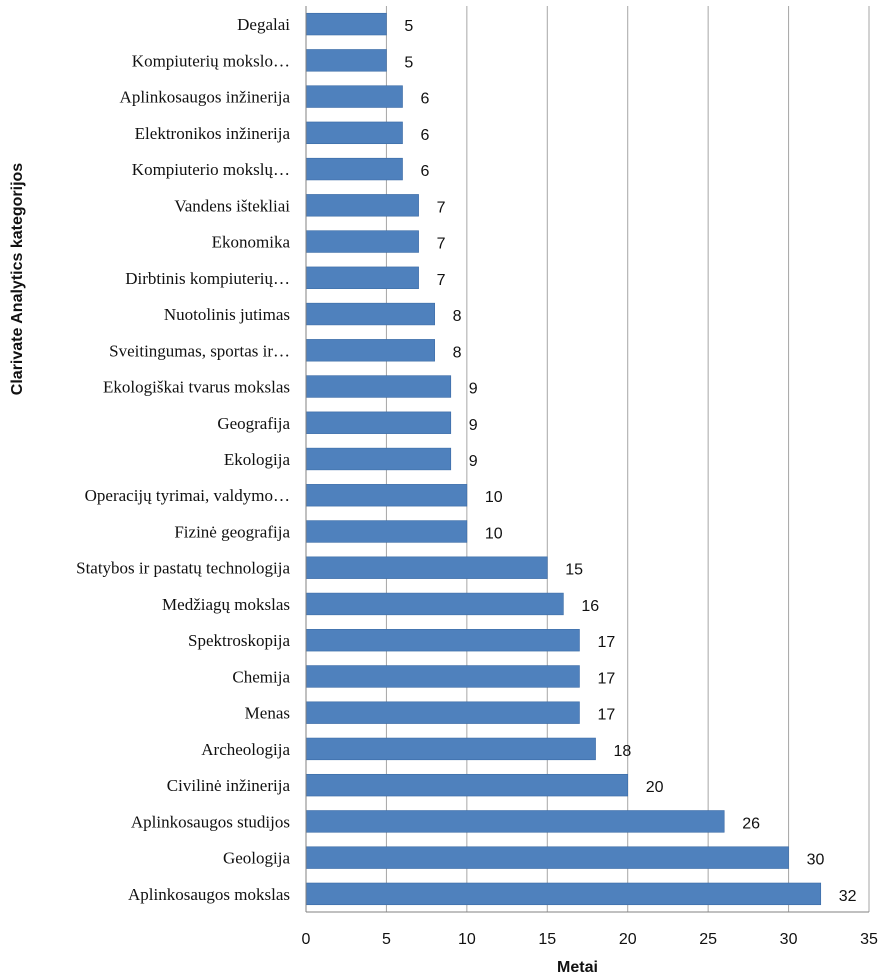  I want to click on x-tick-label: 15, so click(547, 939).